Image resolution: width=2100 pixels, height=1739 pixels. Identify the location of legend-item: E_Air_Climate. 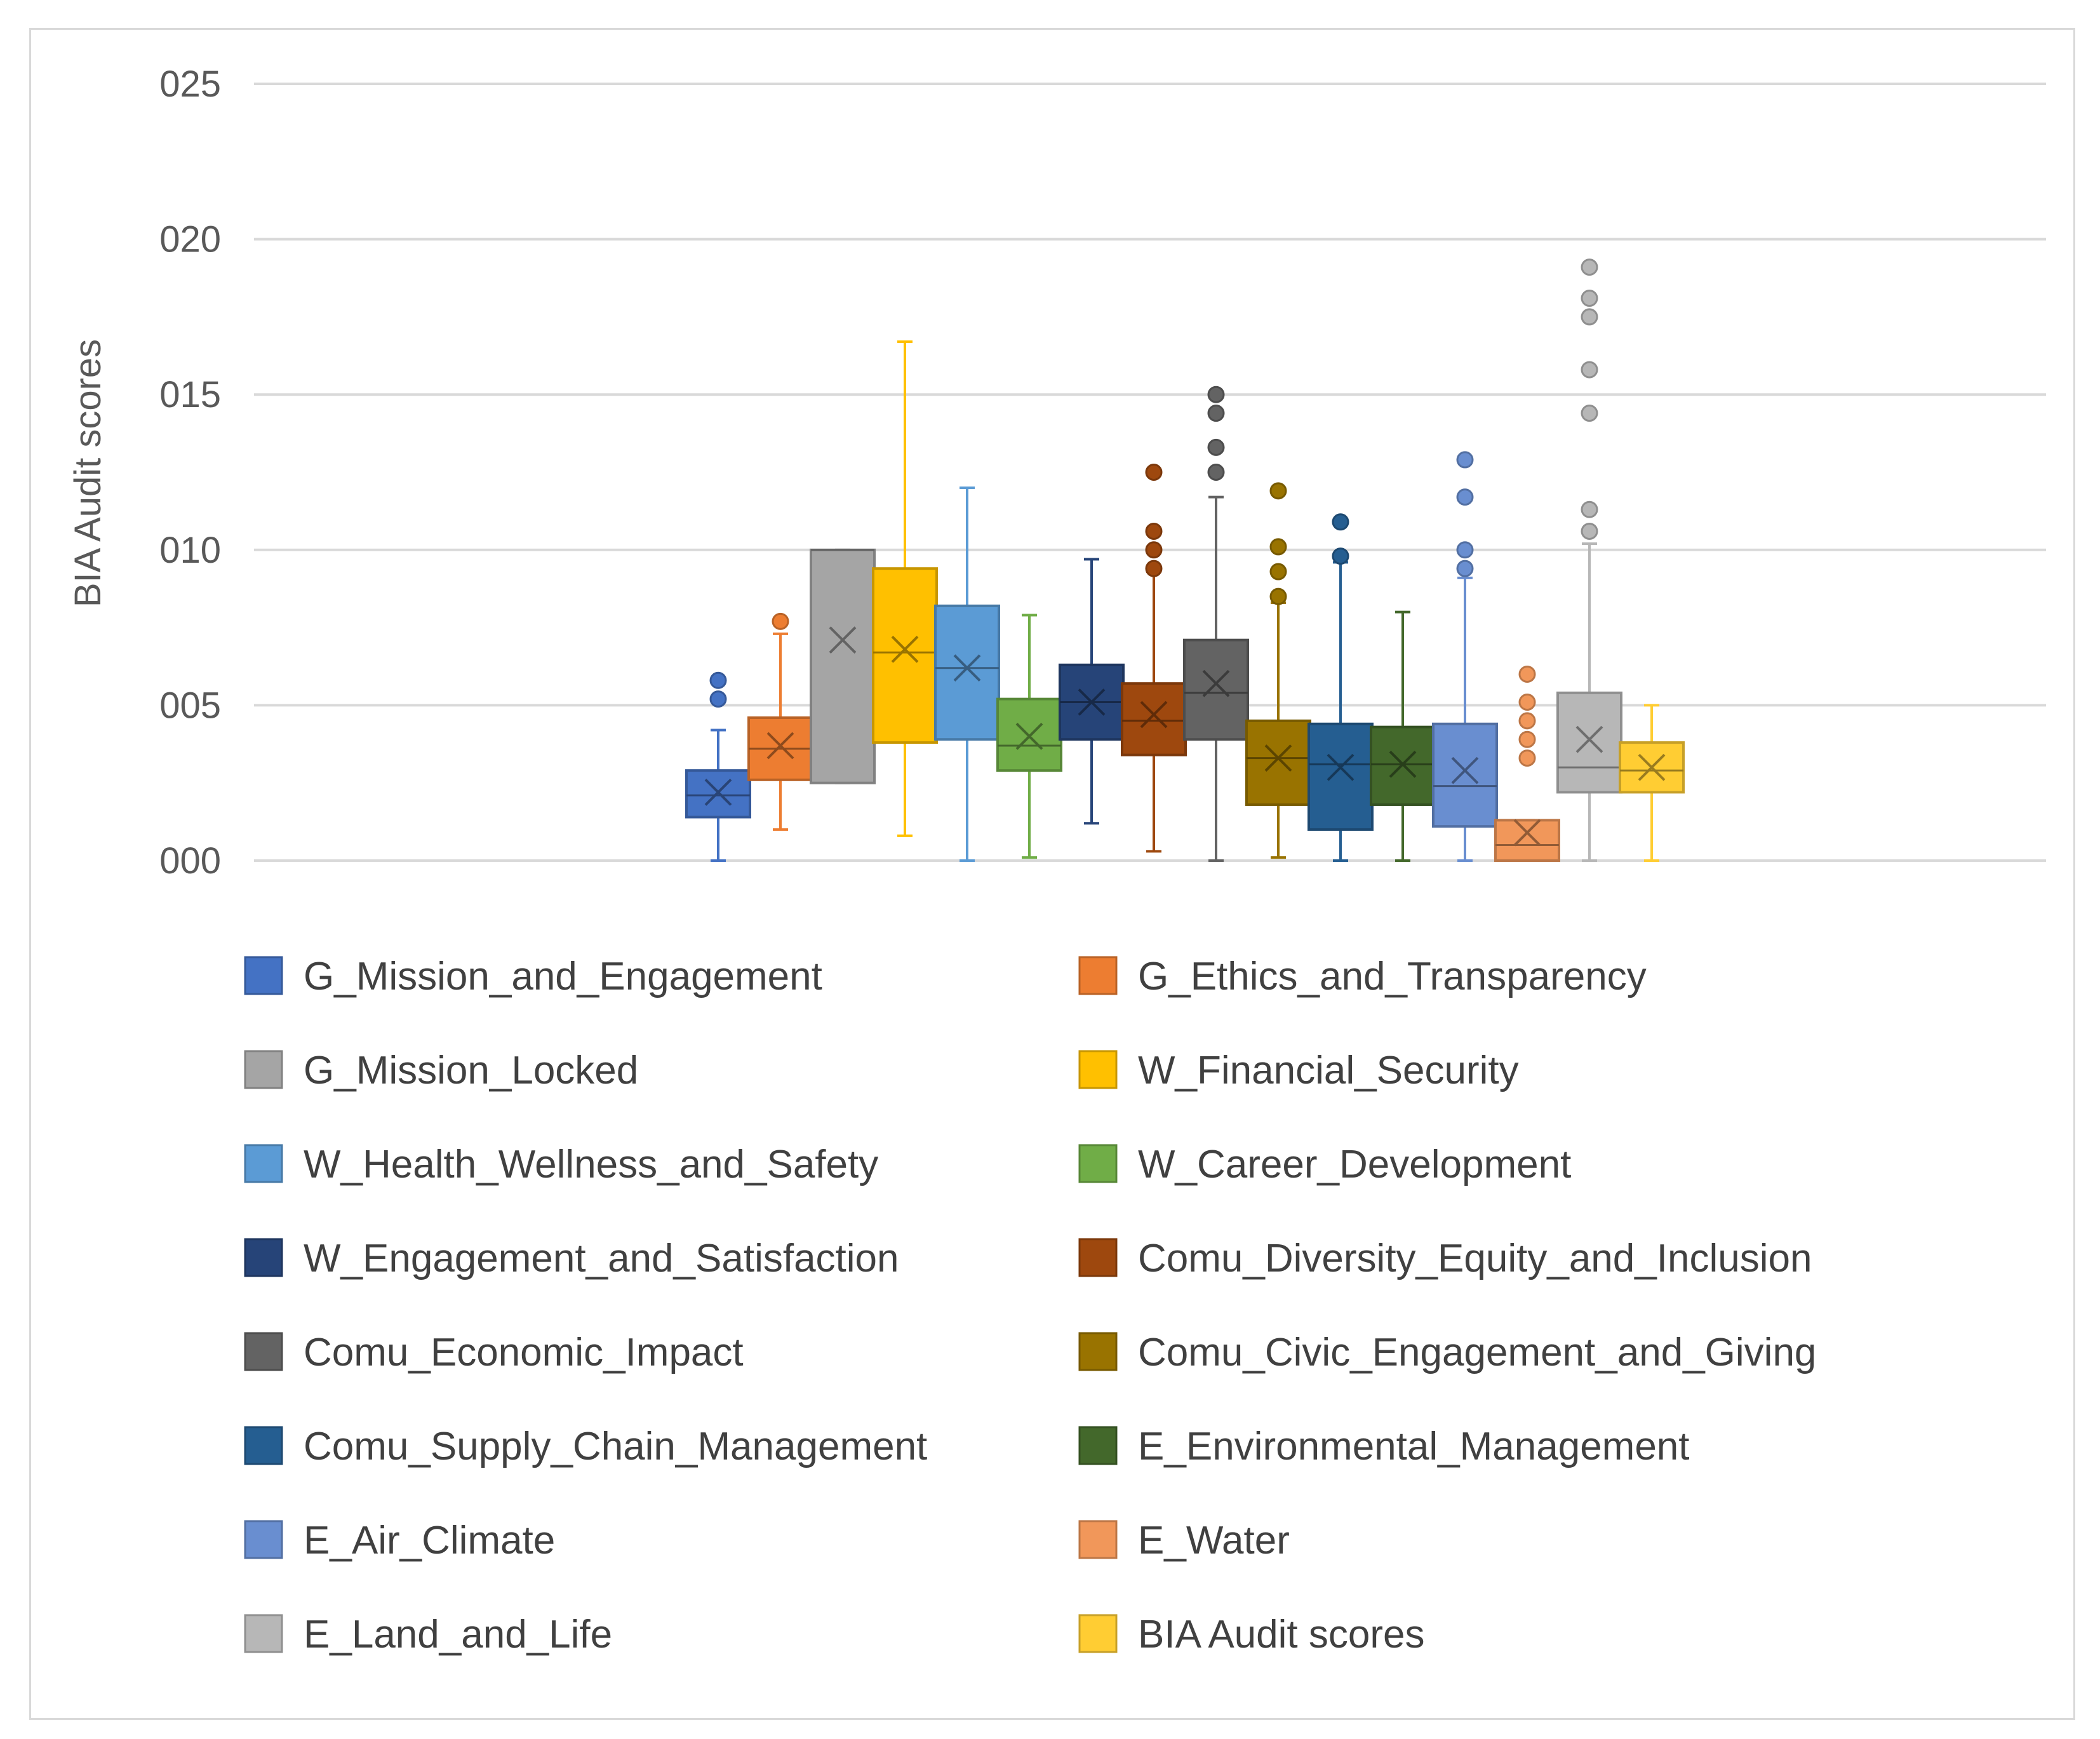
(399, 1540).